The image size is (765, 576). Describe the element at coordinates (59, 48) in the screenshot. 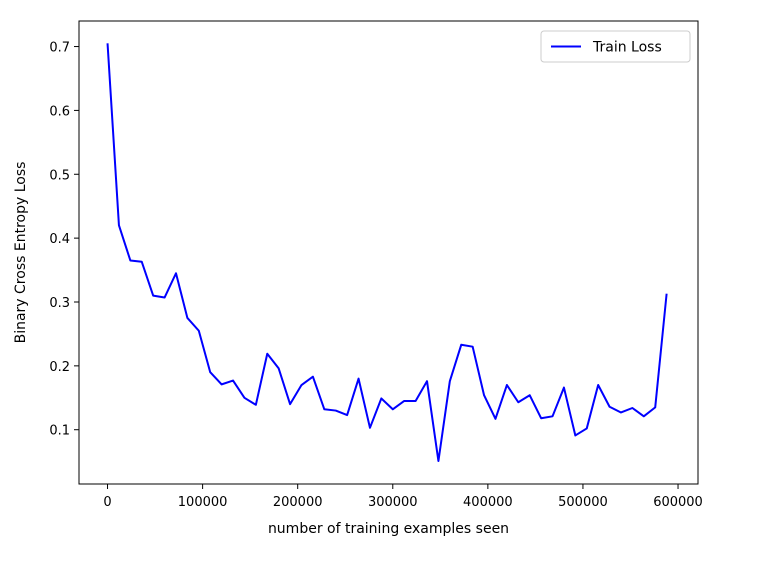

I see `y-tick-label: 0.7` at that location.